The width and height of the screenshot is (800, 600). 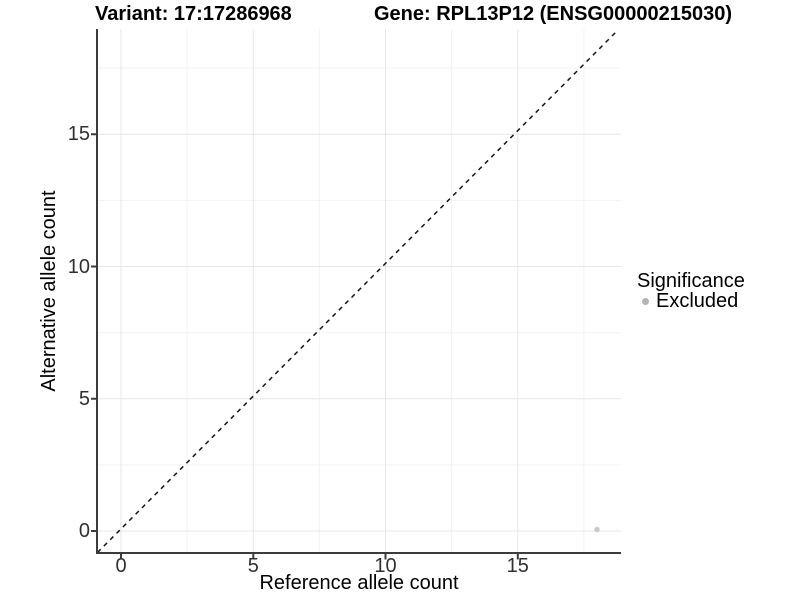 I want to click on x-tick-label-5: 5, so click(x=253, y=566).